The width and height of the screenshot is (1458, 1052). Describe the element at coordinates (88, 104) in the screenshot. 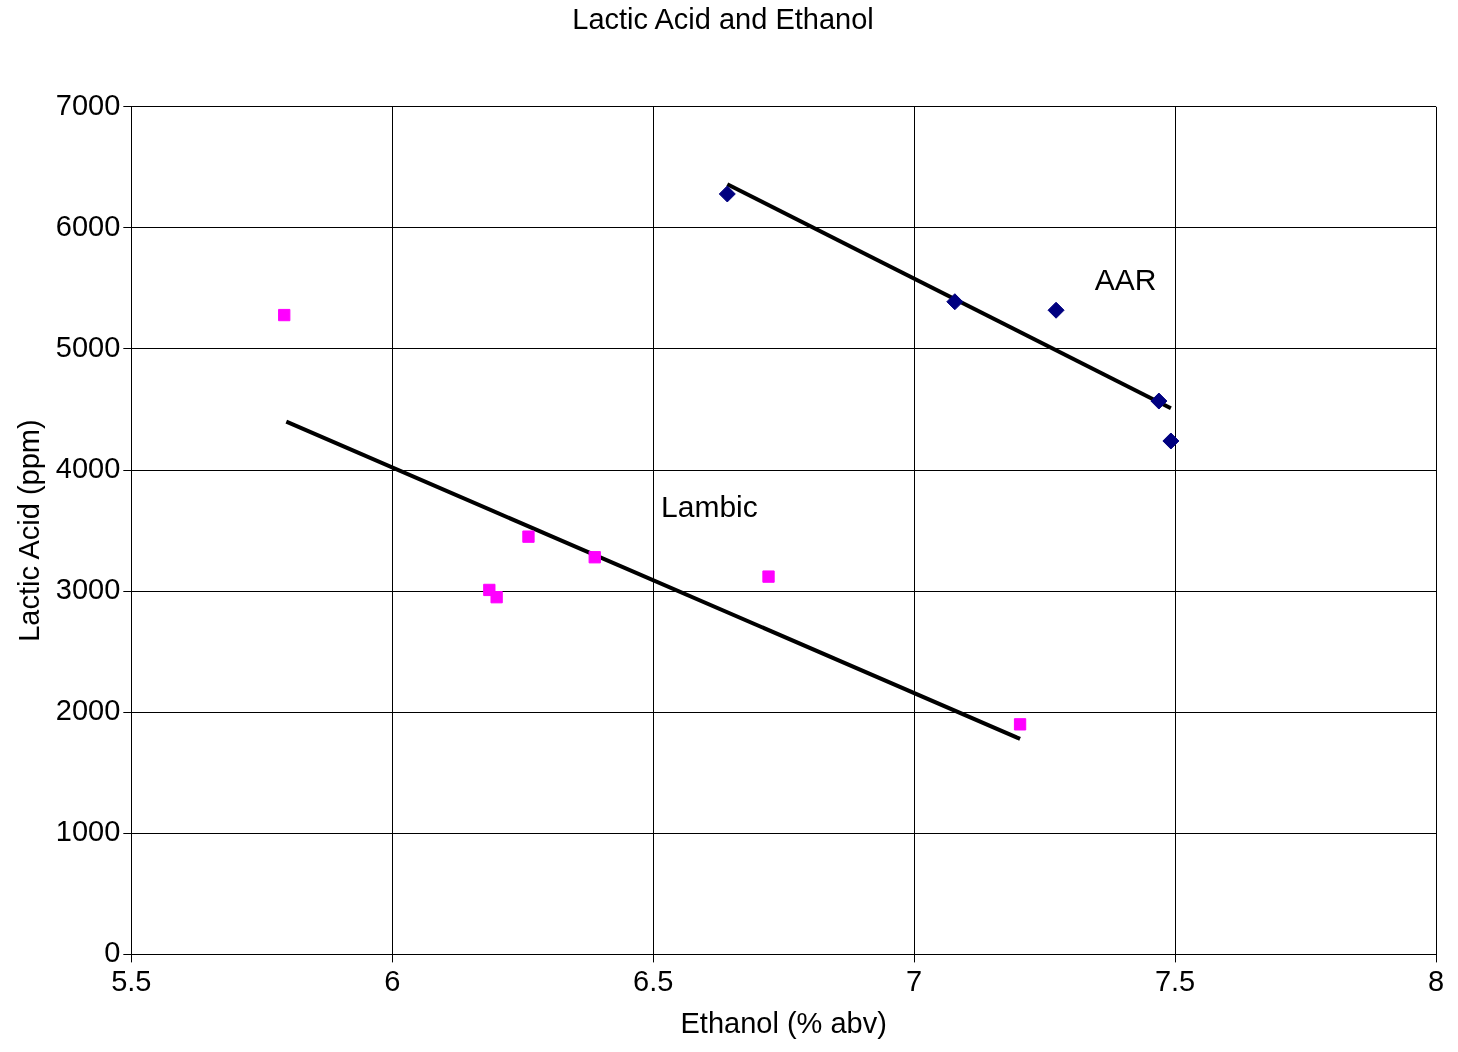

I see `y-tick-label: 7000` at that location.